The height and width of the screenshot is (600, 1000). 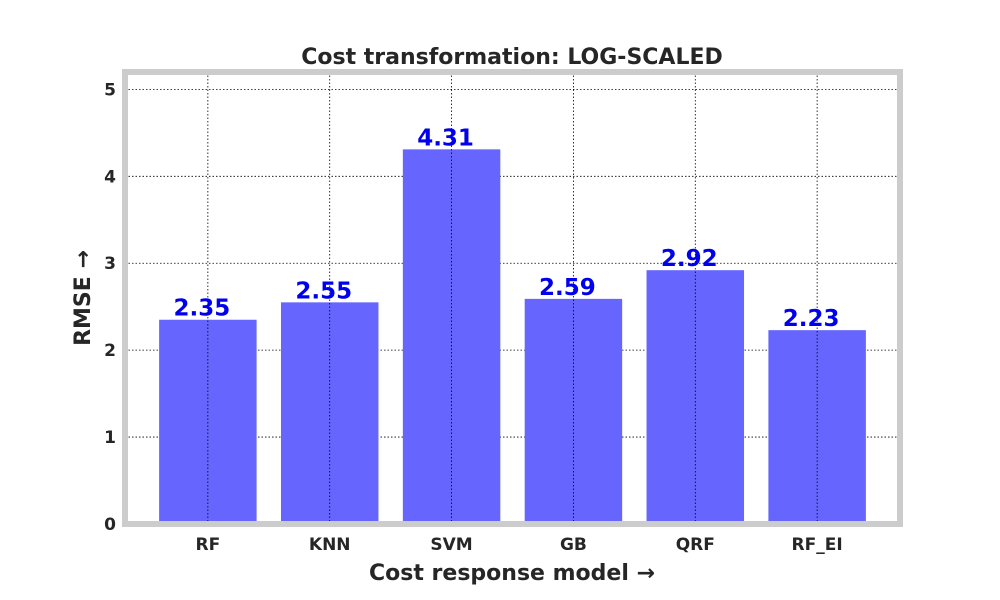 I want to click on y-axis-label: RMSE →, so click(x=83, y=298).